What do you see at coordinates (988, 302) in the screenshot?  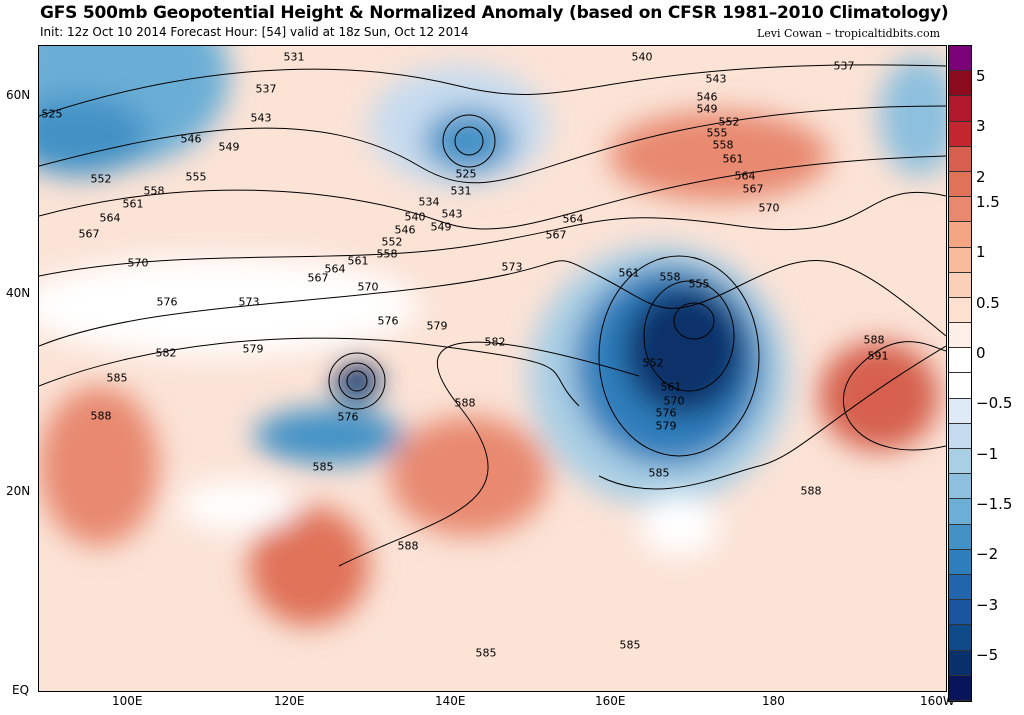 I see `colorbar-label: 0.5` at bounding box center [988, 302].